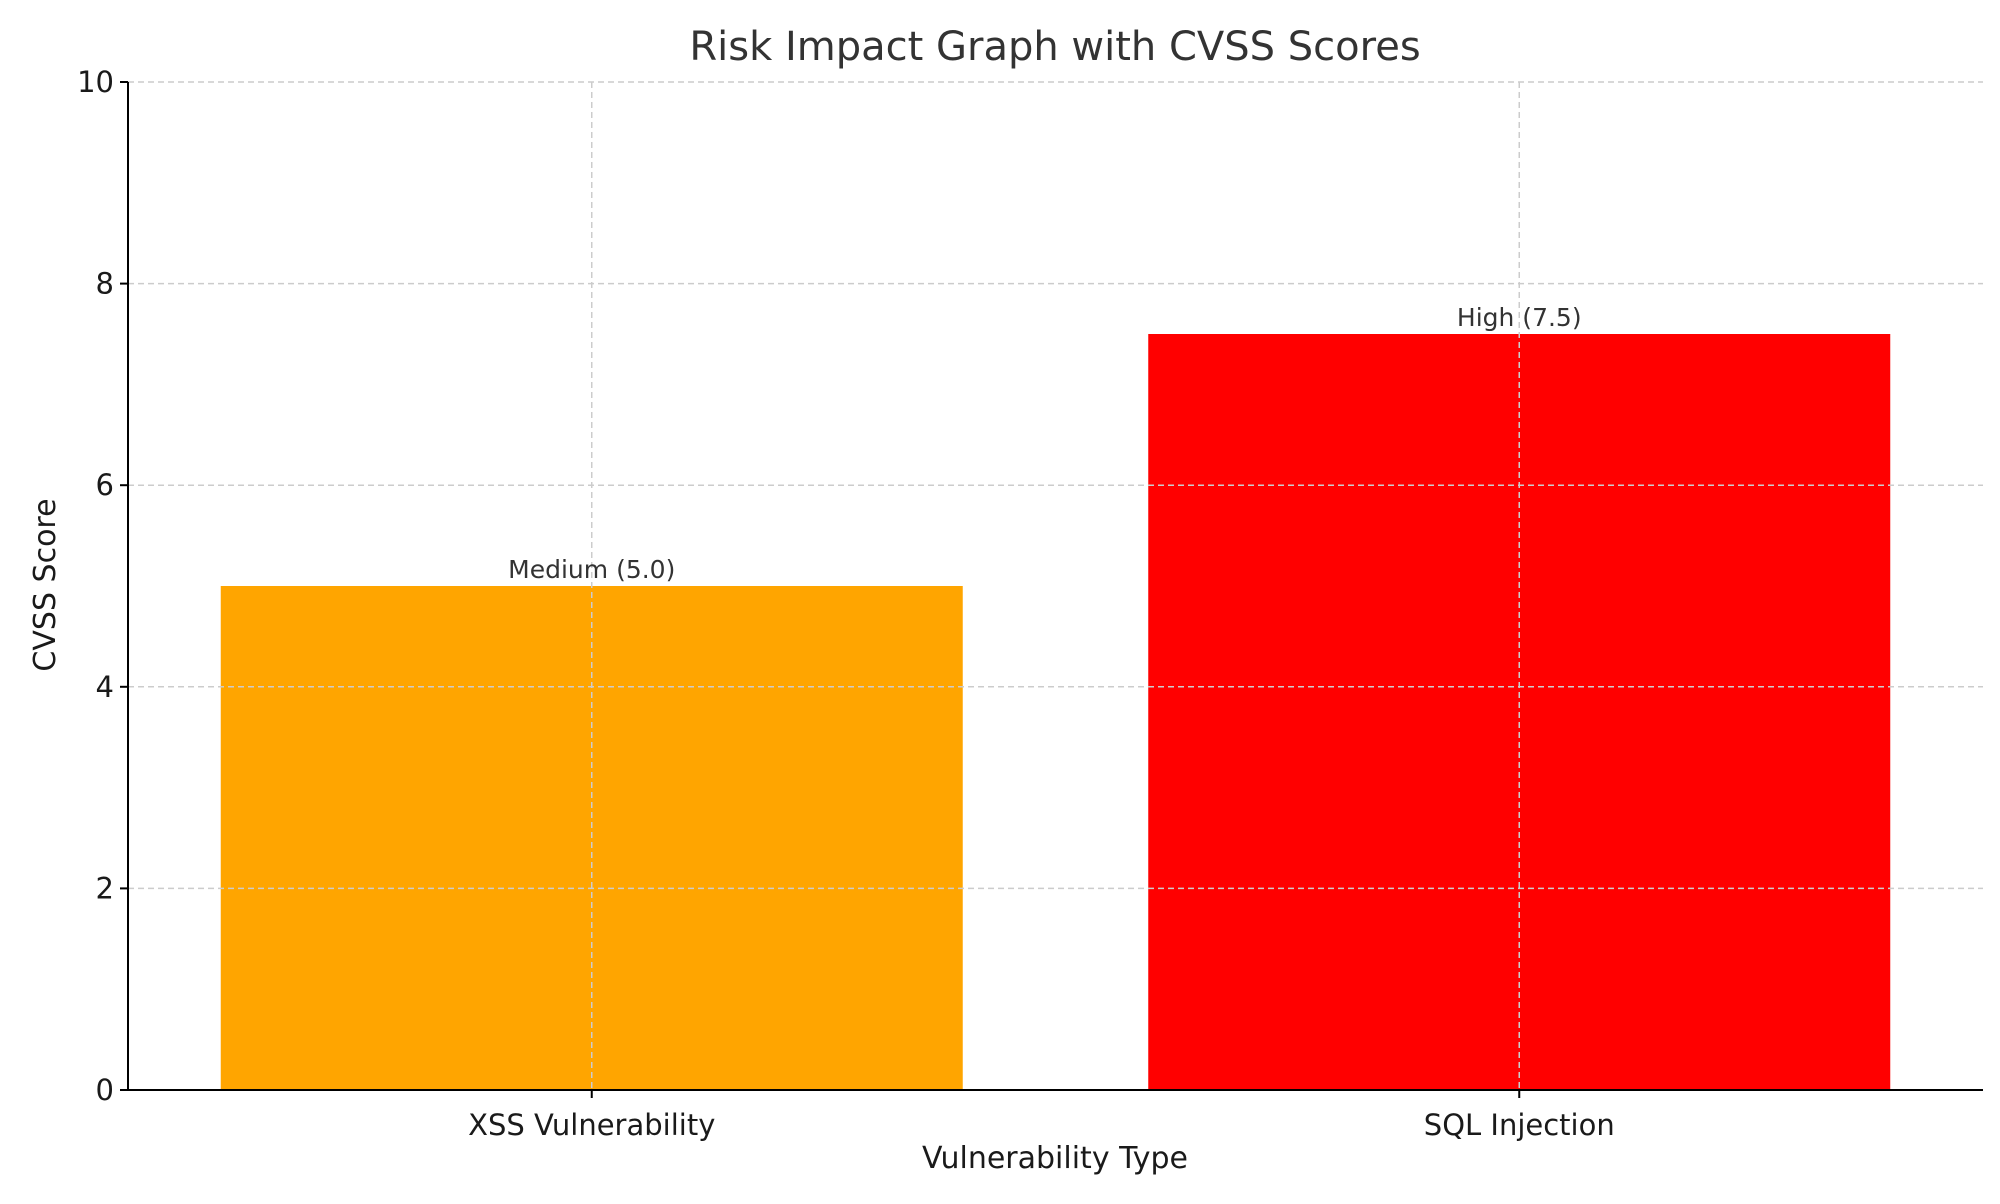  What do you see at coordinates (1519, 317) in the screenshot?
I see `bar-data-label-1: High (7.5)` at bounding box center [1519, 317].